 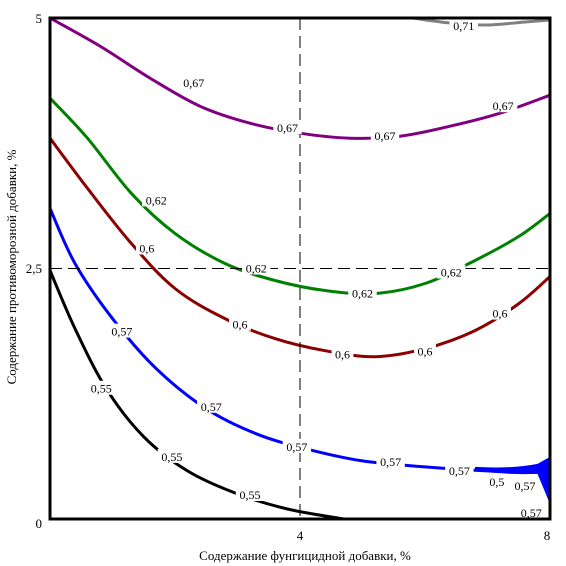 What do you see at coordinates (305, 555) in the screenshot?
I see `x-axis-label: Содержание фунгицидной добавки, %` at bounding box center [305, 555].